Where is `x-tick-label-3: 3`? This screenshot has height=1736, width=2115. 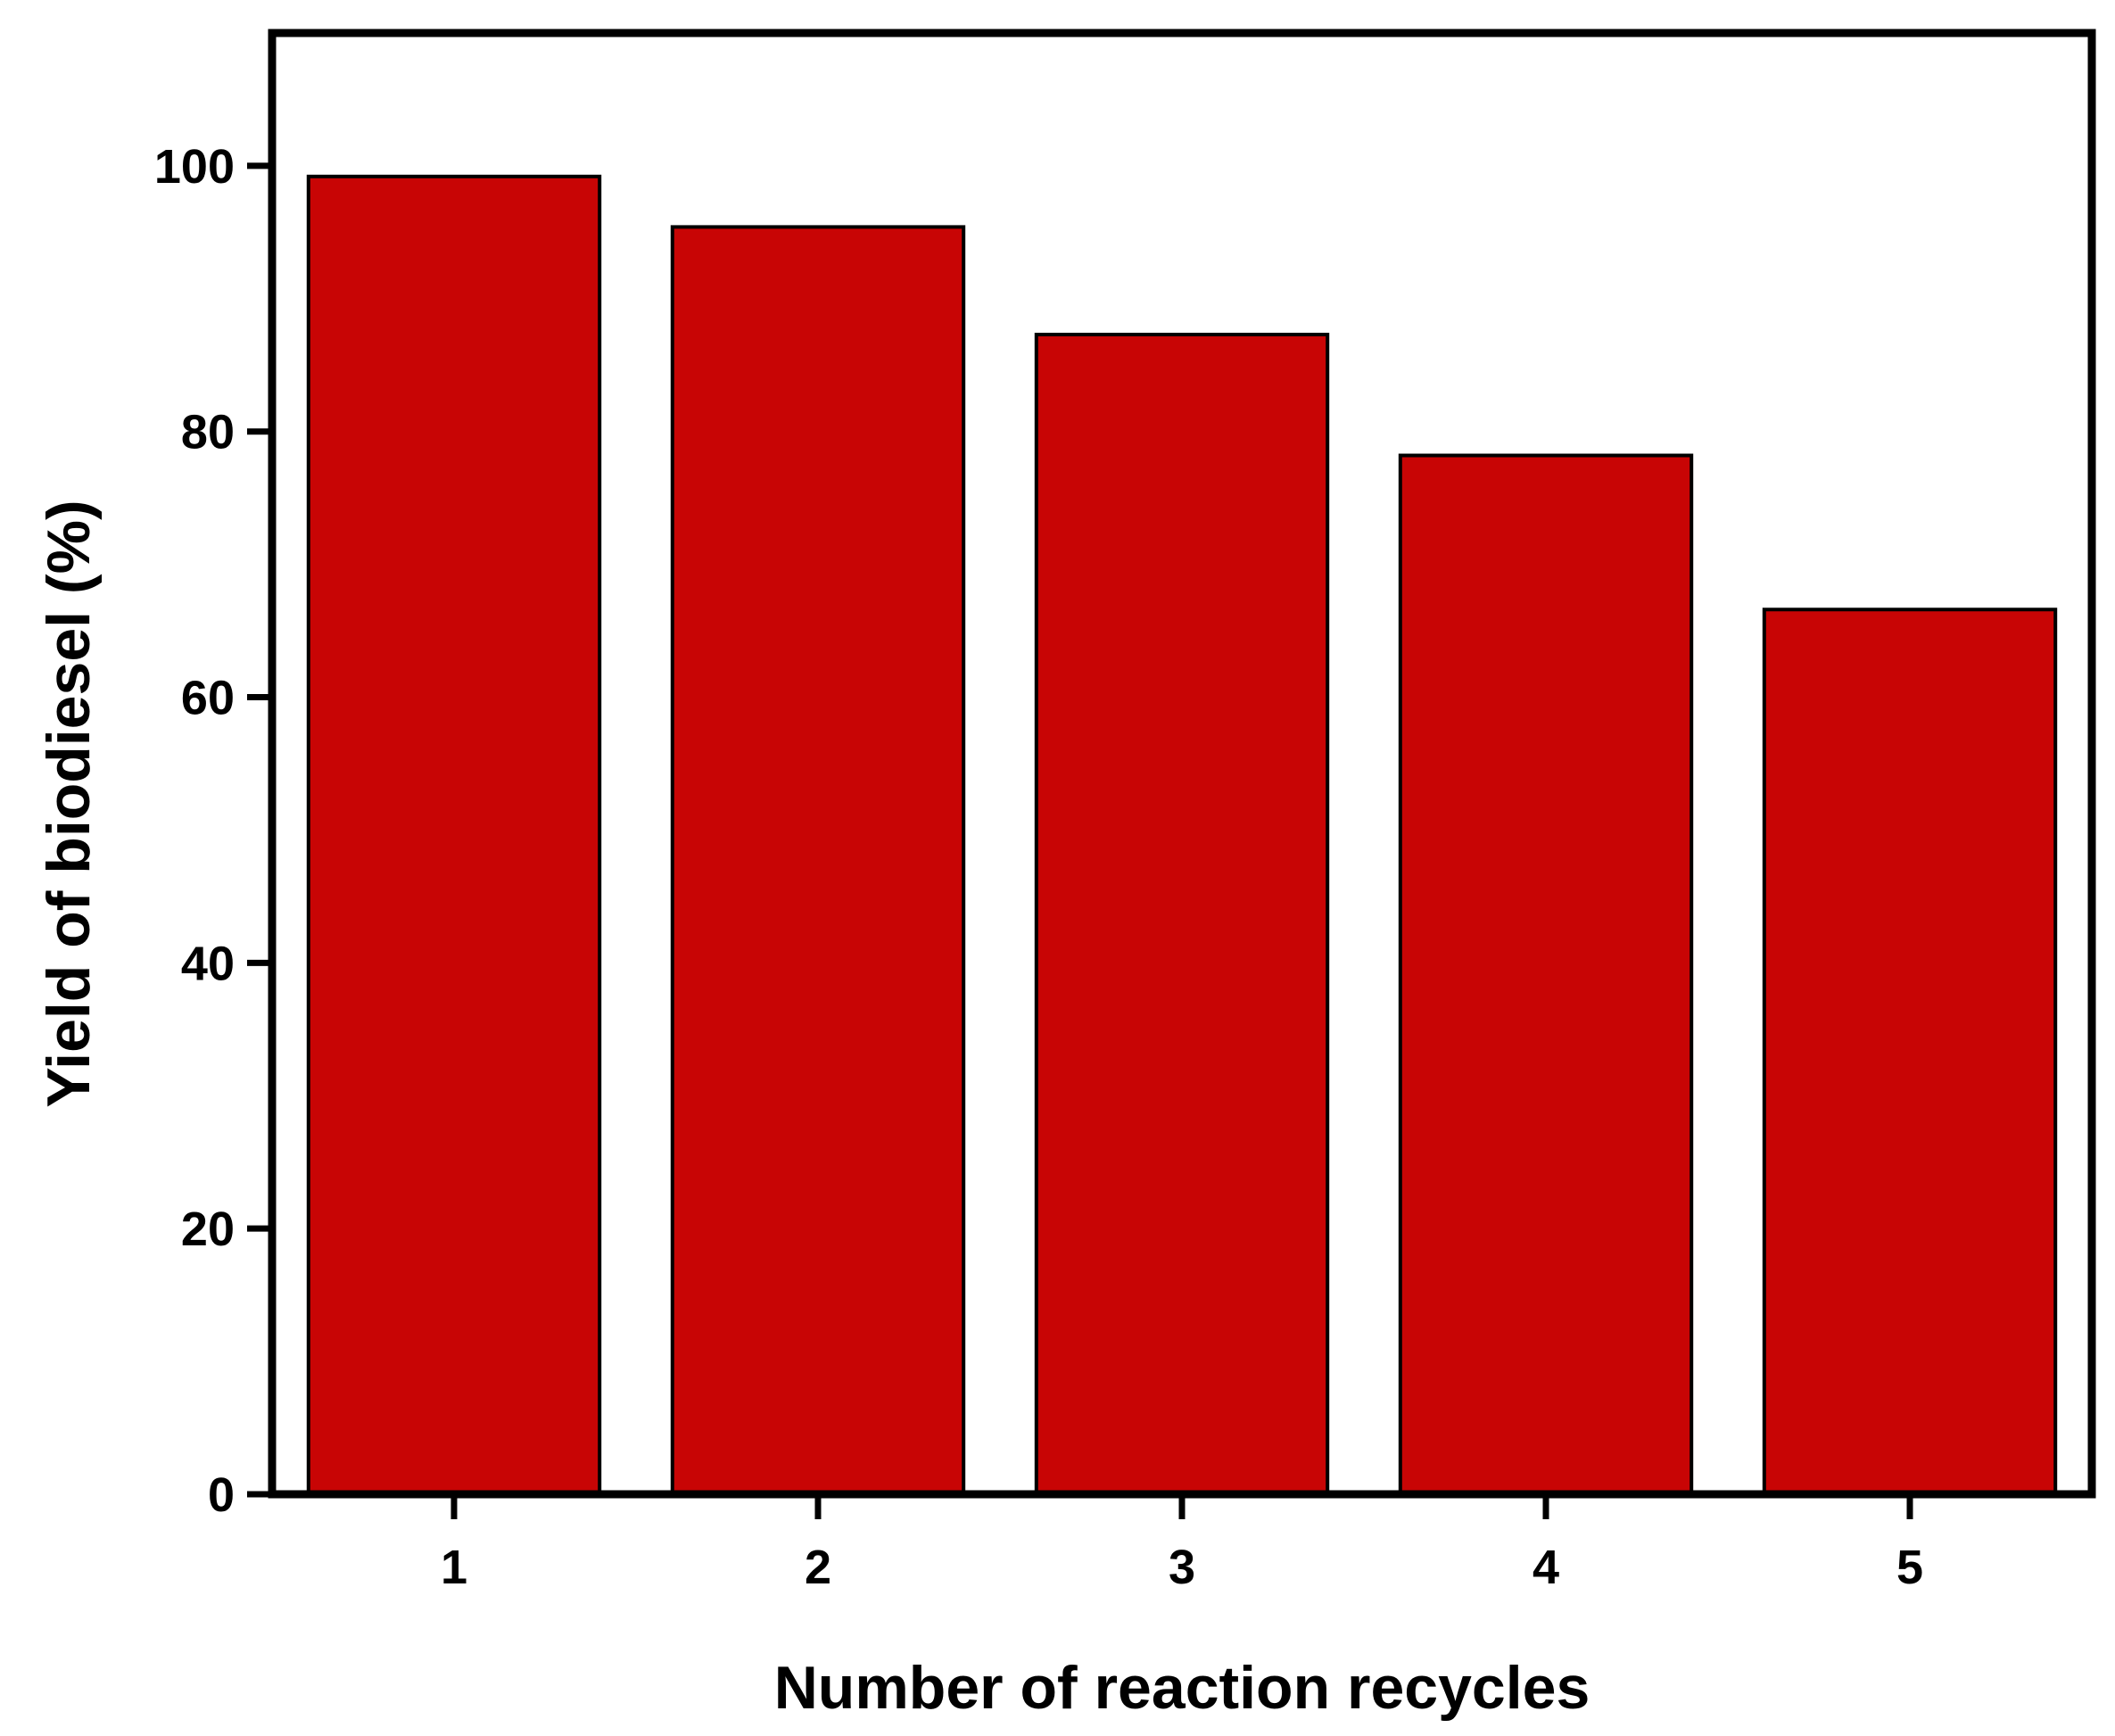
x-tick-label-3: 3 is located at coordinates (1182, 1567).